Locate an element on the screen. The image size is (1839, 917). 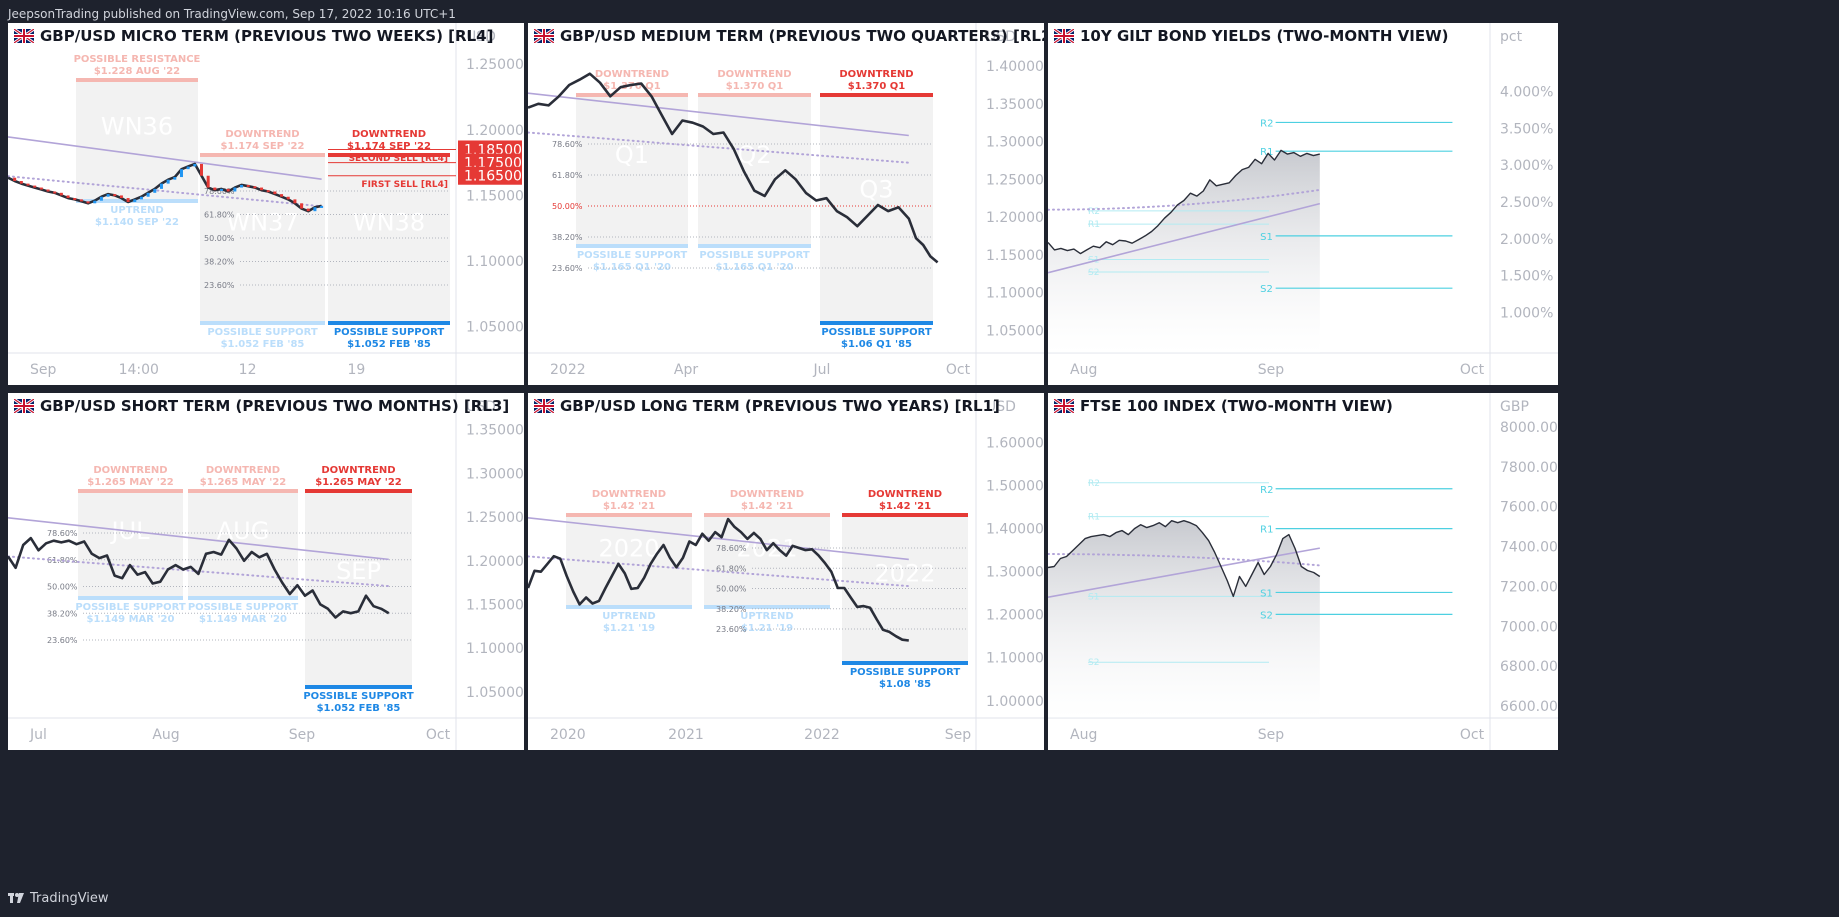
faded-level-label: S2 is located at coordinates (1093, 663).